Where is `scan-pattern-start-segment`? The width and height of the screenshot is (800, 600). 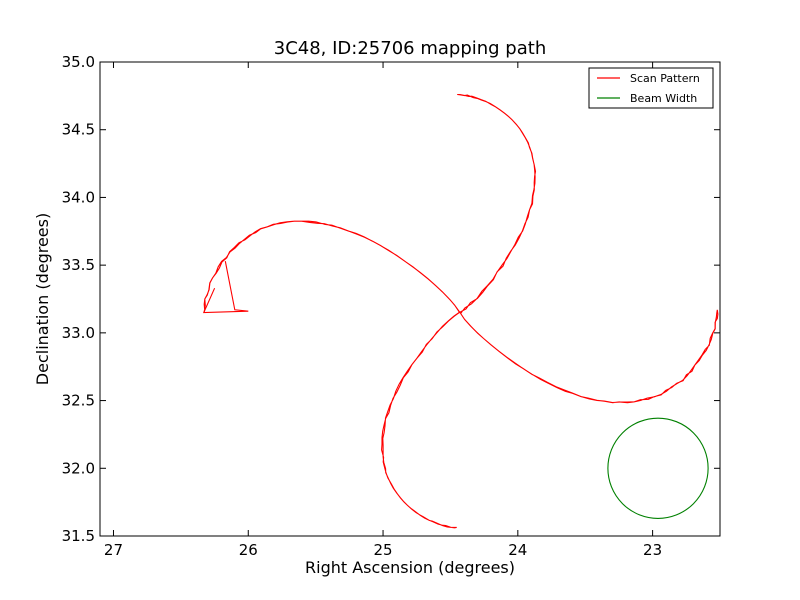 scan-pattern-start-segment is located at coordinates (225, 287).